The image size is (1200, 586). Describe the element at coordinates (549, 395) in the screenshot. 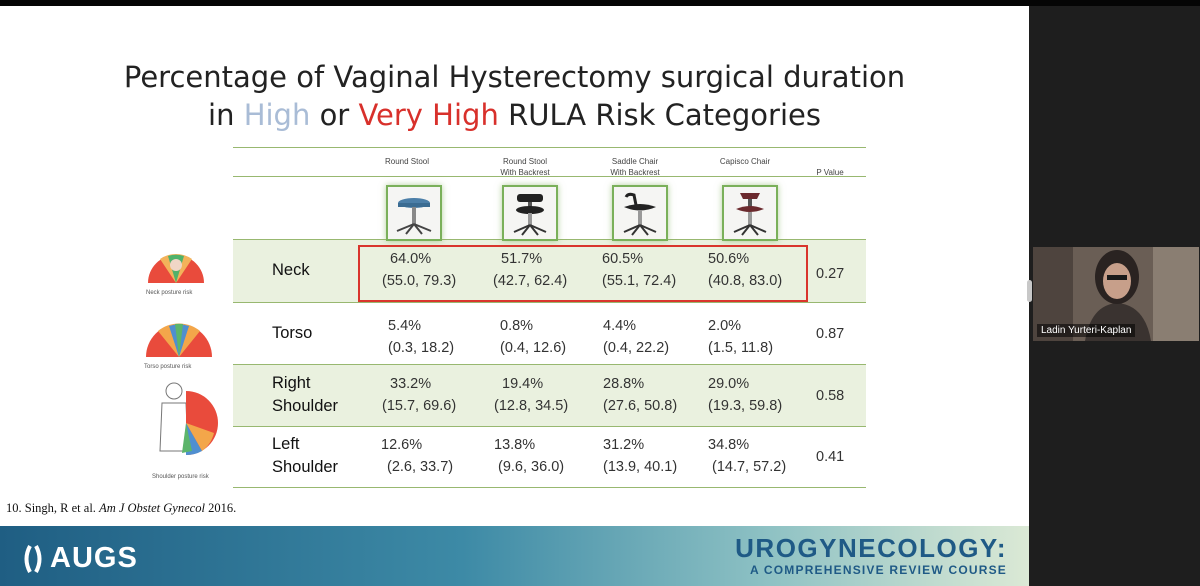

I see `table-cell: 19.4% (12.8, 34.5)` at that location.